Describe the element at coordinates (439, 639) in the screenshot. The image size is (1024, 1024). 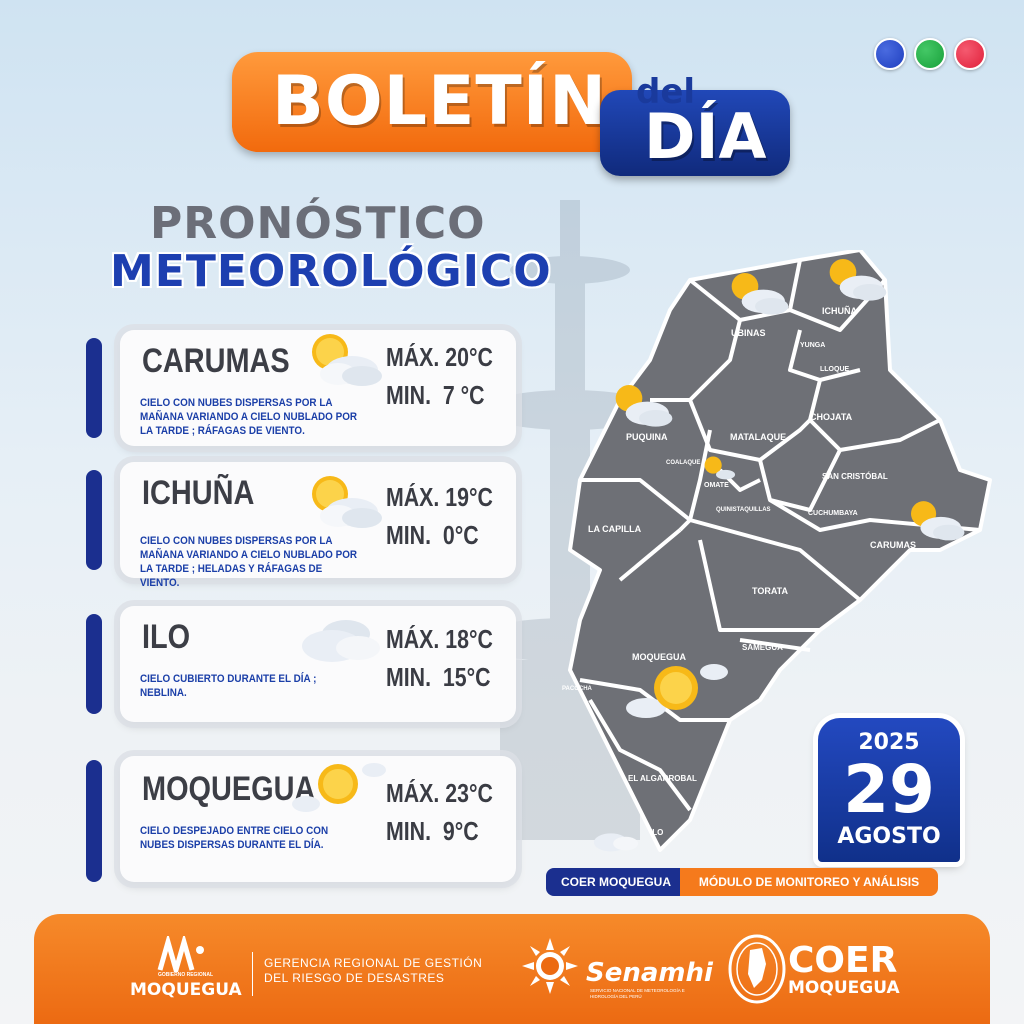
I see `card-temp-max: MÁX. 18°C` at that location.